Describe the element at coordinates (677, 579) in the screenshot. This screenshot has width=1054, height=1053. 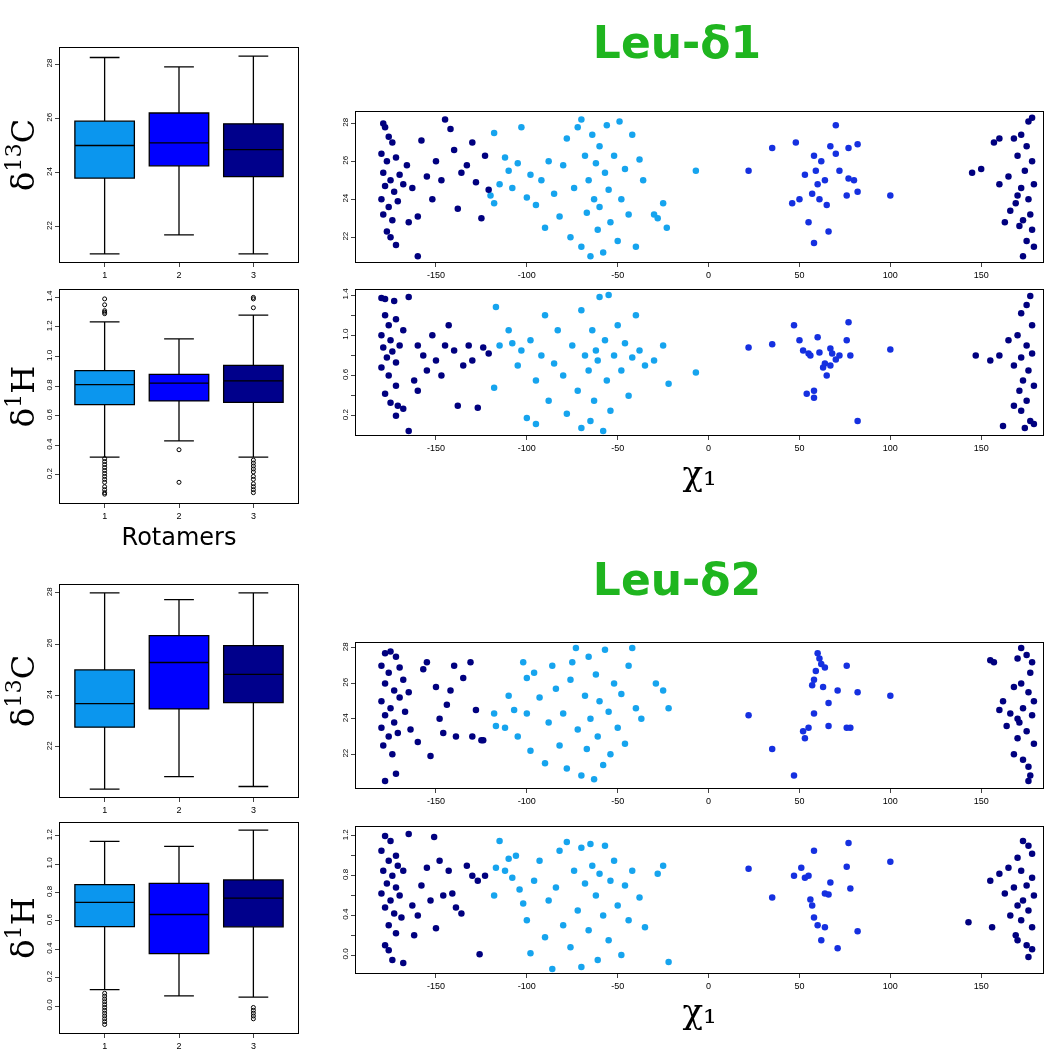
I see `chart-title: Leu-δ2` at that location.